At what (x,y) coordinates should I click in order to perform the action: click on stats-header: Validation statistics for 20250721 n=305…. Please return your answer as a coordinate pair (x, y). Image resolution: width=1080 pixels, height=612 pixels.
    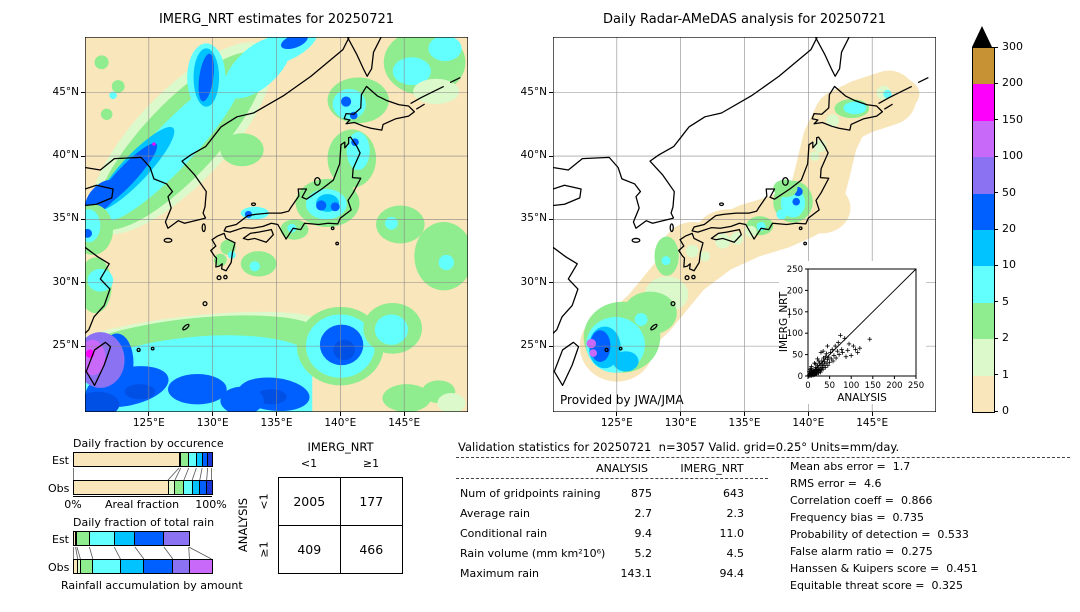
    Looking at the image, I should click on (679, 447).